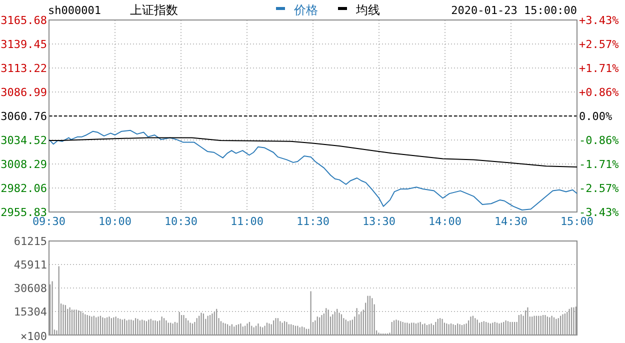 The image size is (625, 343). I want to click on y2-tick-label: -2.57%, so click(599, 188).